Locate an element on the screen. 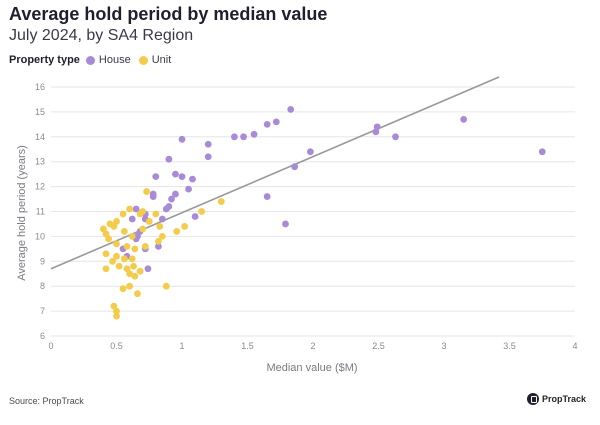 This screenshot has width=600, height=425. y-tick-label: 14 is located at coordinates (40, 137).